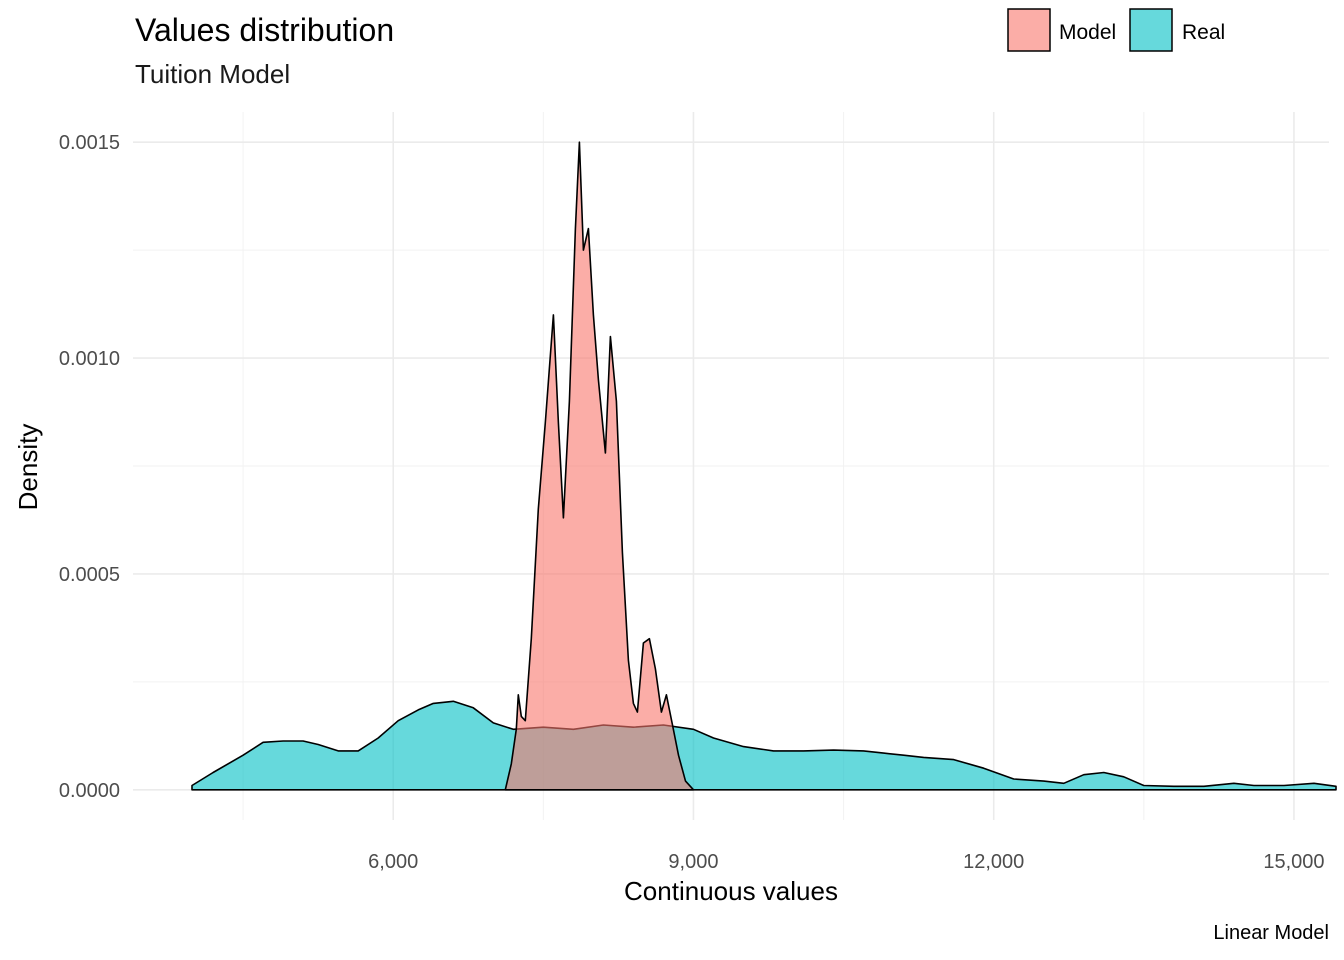  Describe the element at coordinates (393, 862) in the screenshot. I see `x-tick-label: 6,000` at that location.